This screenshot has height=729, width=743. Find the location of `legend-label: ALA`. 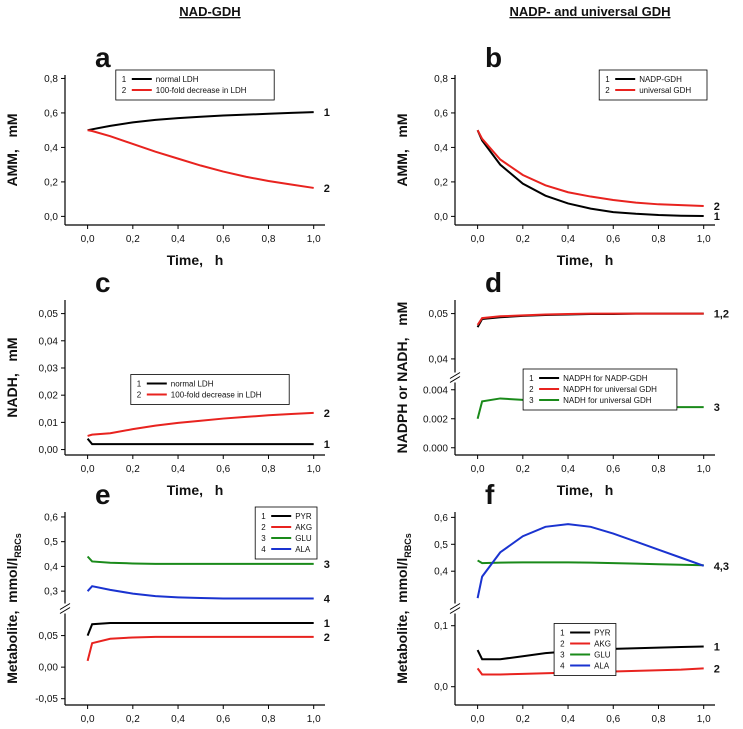

legend-label: ALA is located at coordinates (602, 666).